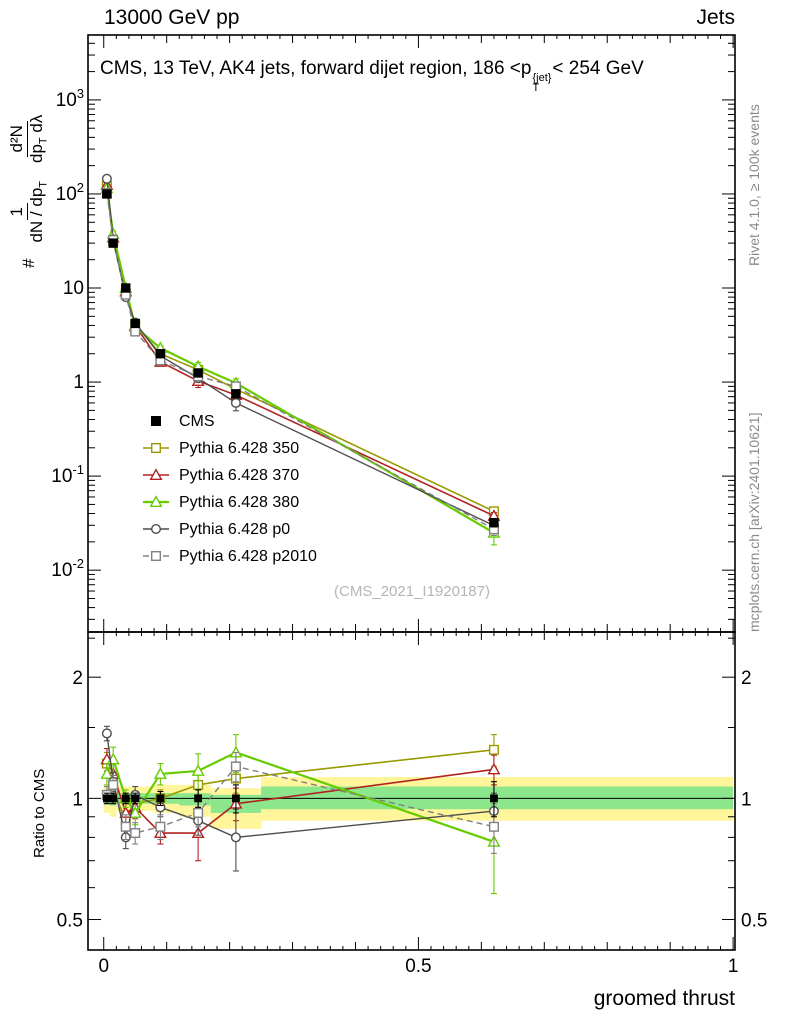  What do you see at coordinates (536, 88) in the screenshot?
I see `pt-subscript: T` at bounding box center [536, 88].